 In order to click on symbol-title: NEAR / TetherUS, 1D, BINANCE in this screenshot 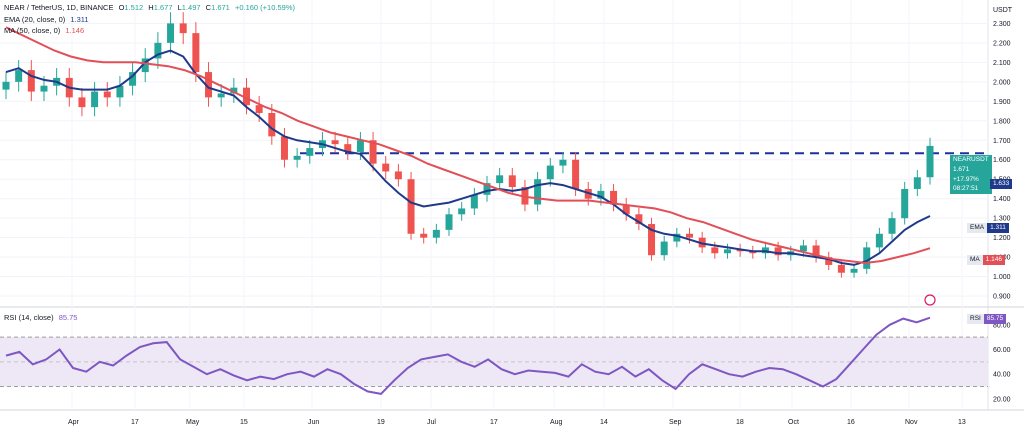, I will do `click(59, 7)`.